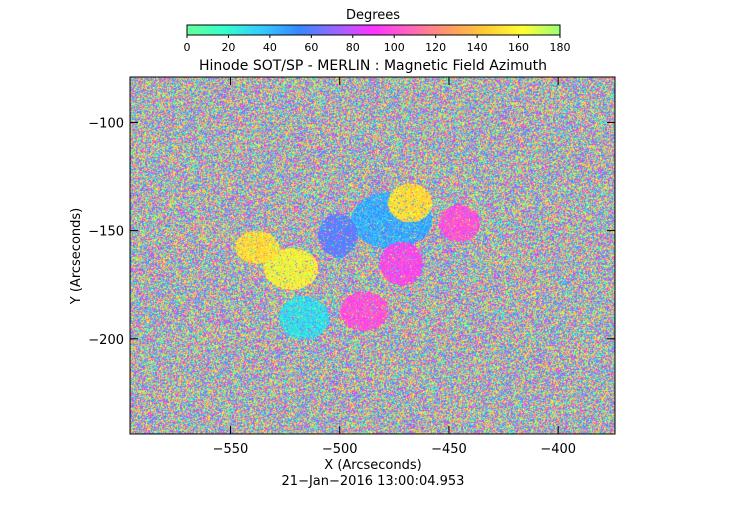  Describe the element at coordinates (373, 481) in the screenshot. I see `timestamp-footer: 21−Jan−2016 13:00:04.953` at that location.